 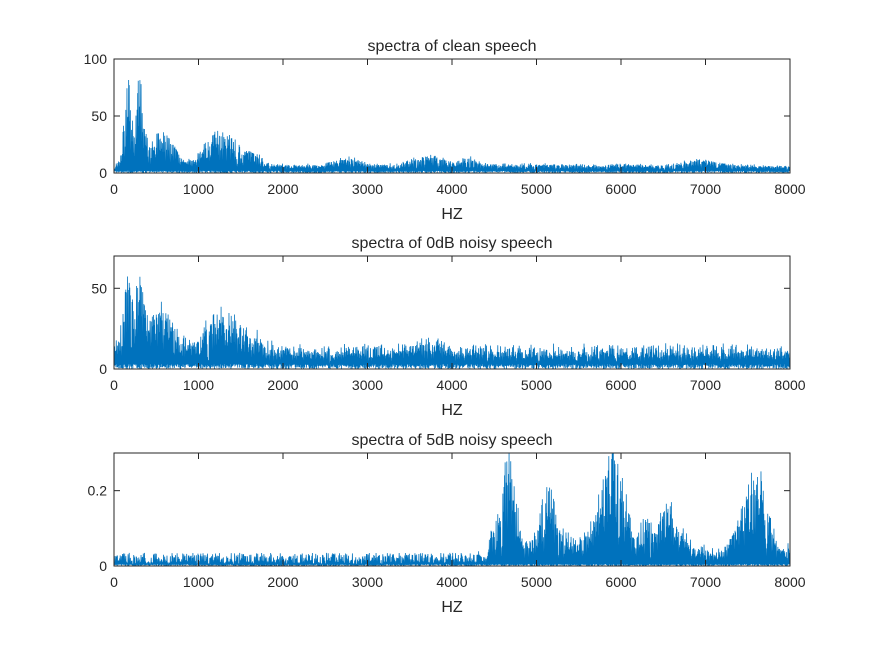 I want to click on series-line-group, so click(x=452, y=322).